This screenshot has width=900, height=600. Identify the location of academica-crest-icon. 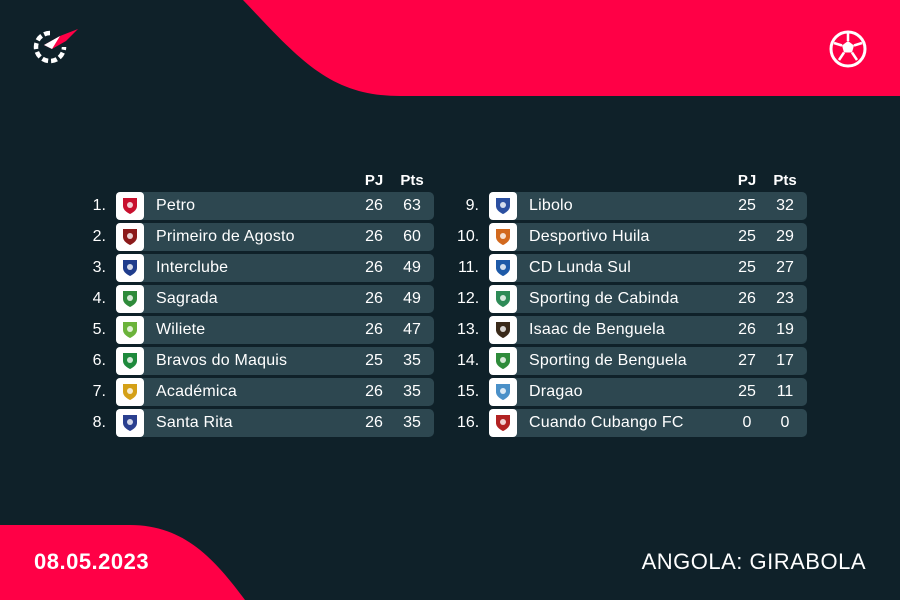
(130, 392).